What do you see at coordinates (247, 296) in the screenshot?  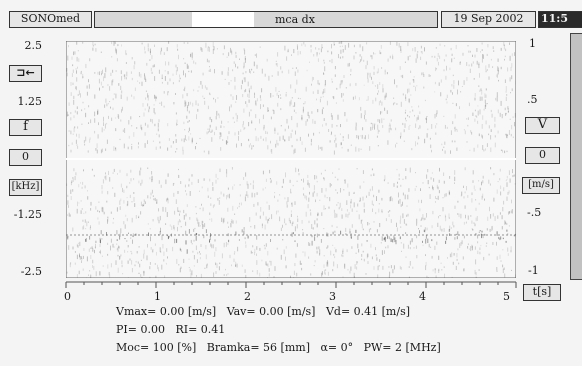 I see `x-tick-2: 2` at bounding box center [247, 296].